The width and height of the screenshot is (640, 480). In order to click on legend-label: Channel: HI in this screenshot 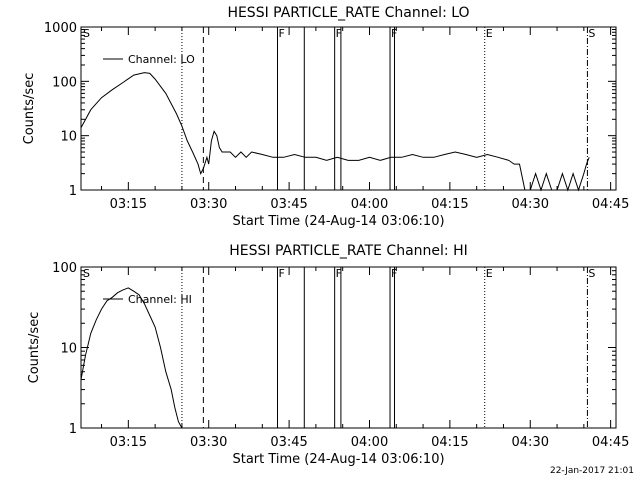, I will do `click(160, 299)`.